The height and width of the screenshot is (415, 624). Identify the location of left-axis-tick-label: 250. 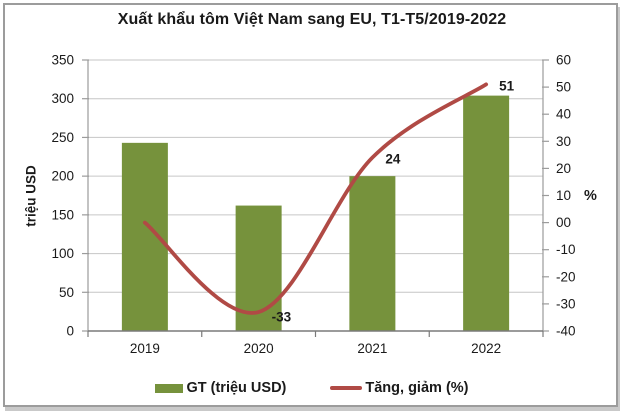
(62, 137).